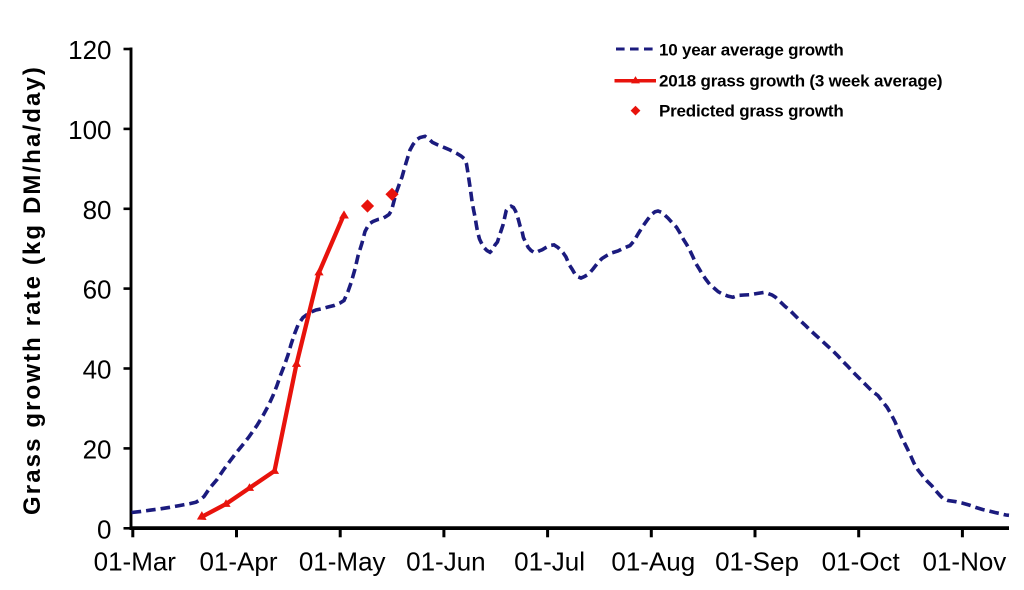 The height and width of the screenshot is (590, 1024). What do you see at coordinates (89, 50) in the screenshot?
I see `svg-text: 120` at bounding box center [89, 50].